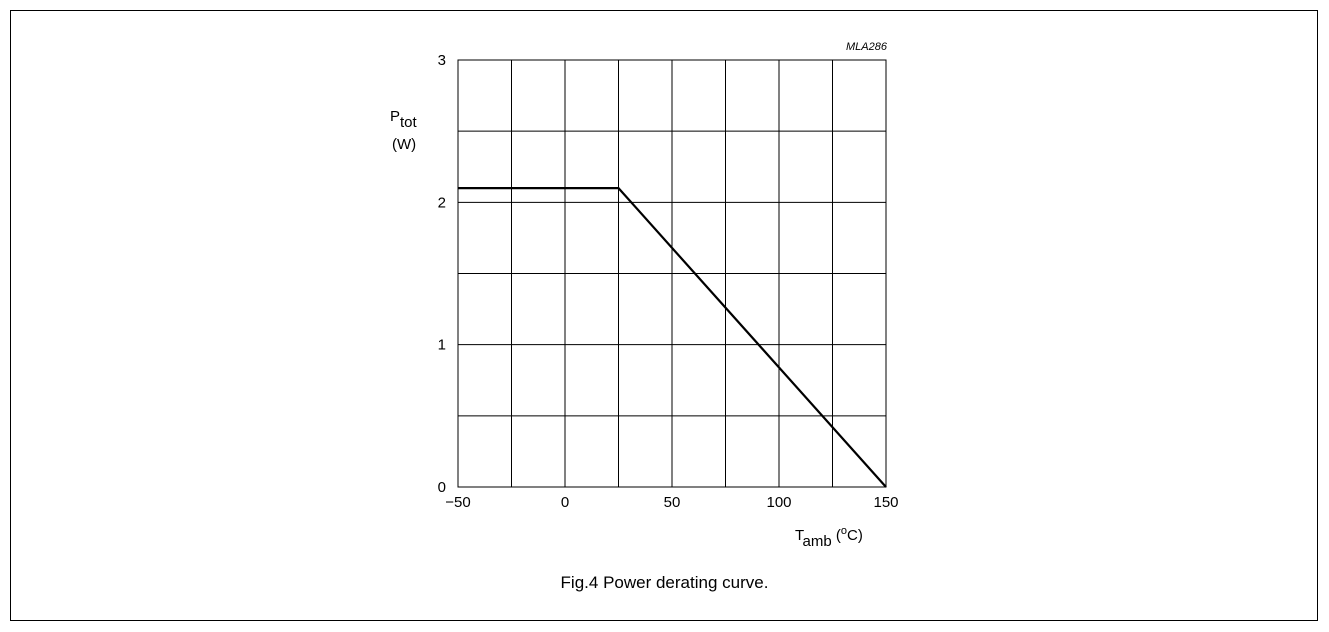  I want to click on x-tick-label: 50, so click(672, 502).